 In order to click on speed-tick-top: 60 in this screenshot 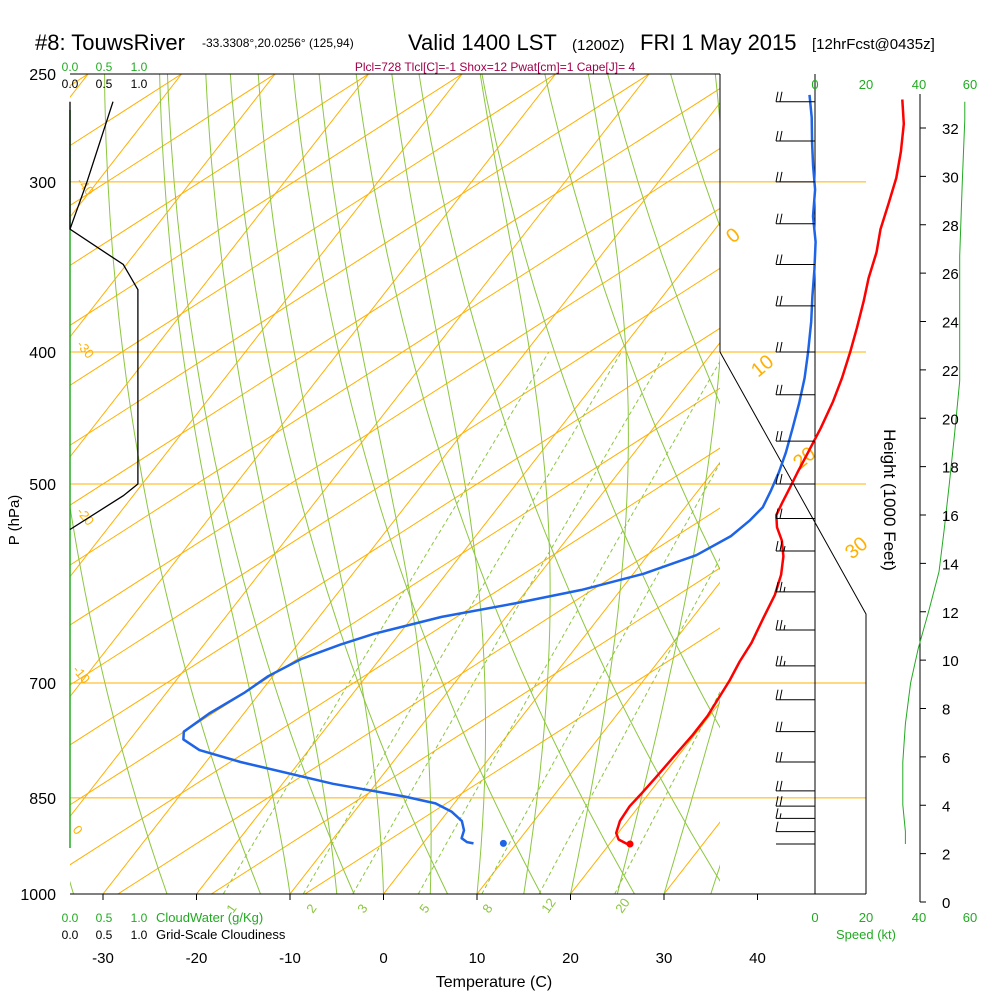, I will do `click(970, 84)`.